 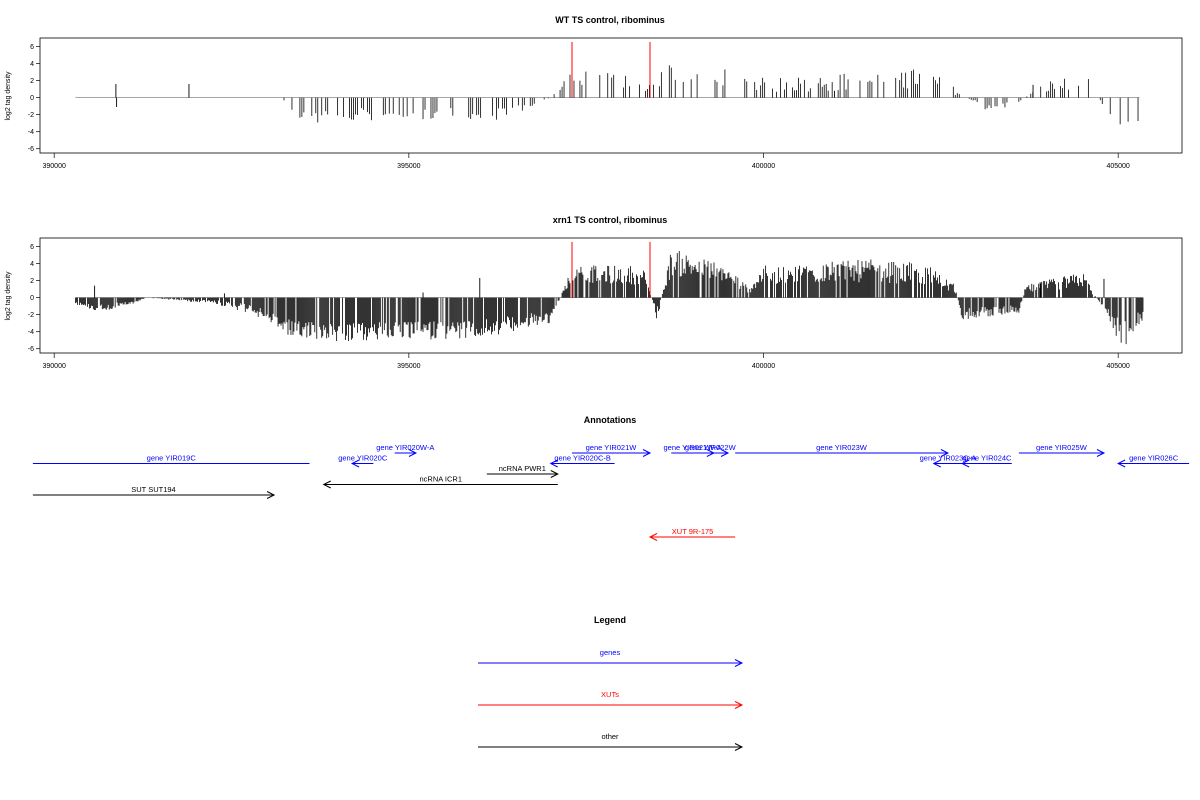 I want to click on wt-track-y-axis: -6 -4 -2 0 2 4 6, so click(x=34, y=98).